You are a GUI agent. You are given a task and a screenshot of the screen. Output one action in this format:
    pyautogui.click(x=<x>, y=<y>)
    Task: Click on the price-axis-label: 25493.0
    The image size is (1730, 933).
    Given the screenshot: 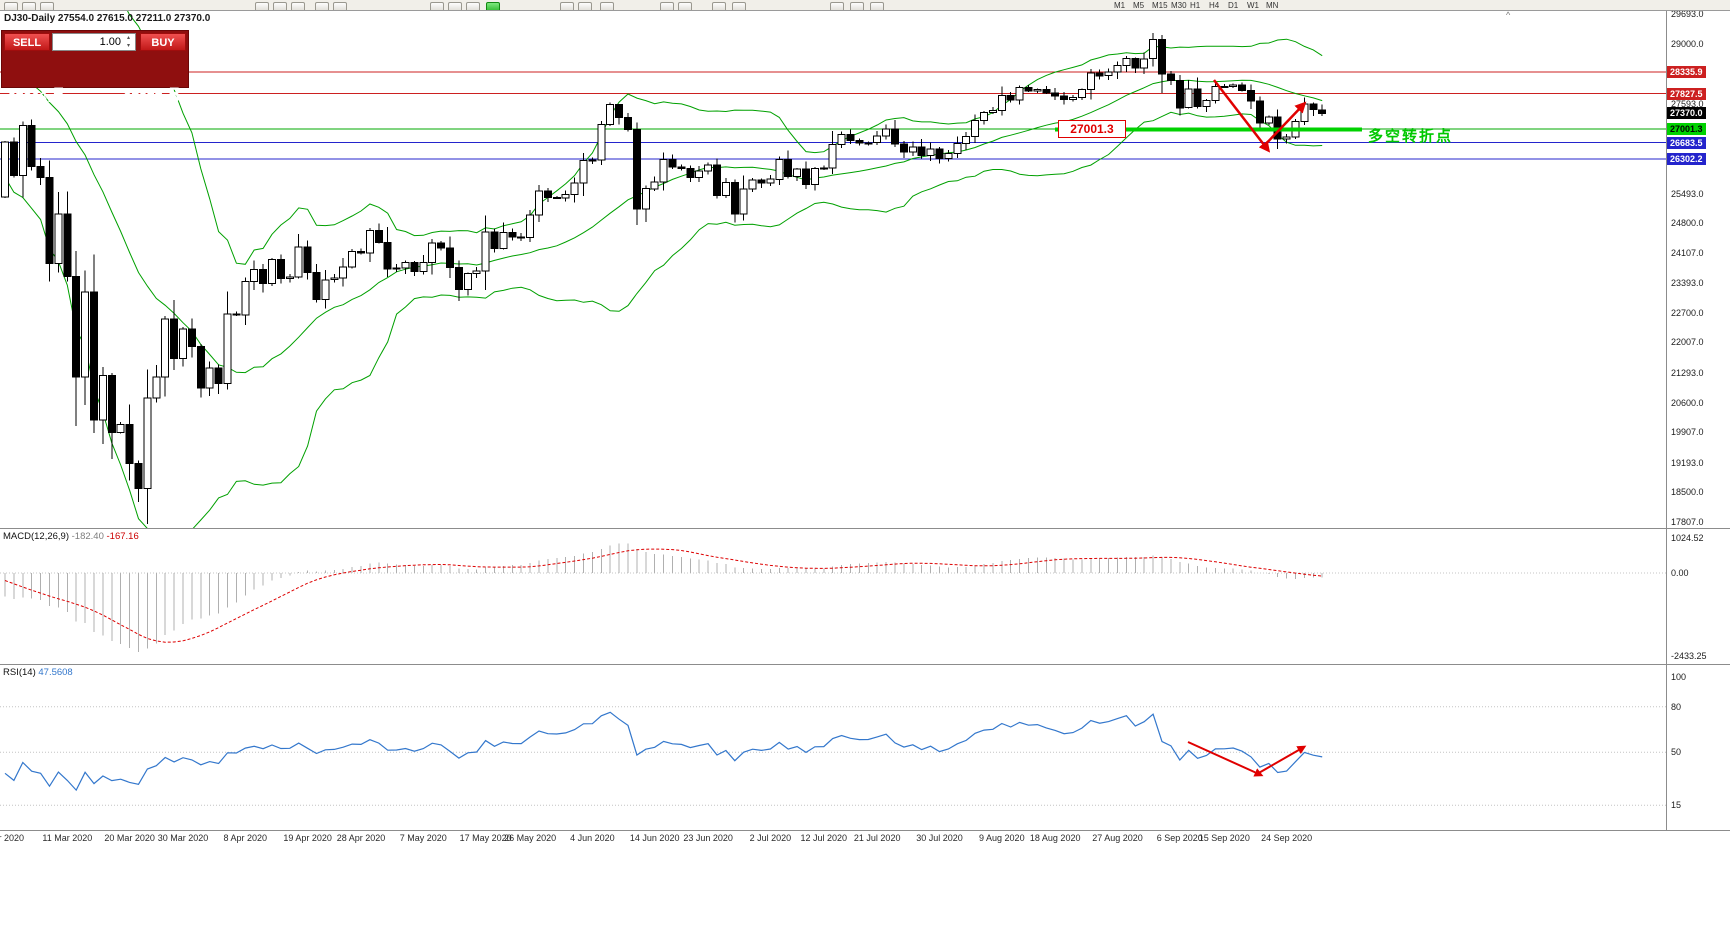 What is the action you would take?
    pyautogui.click(x=1687, y=193)
    